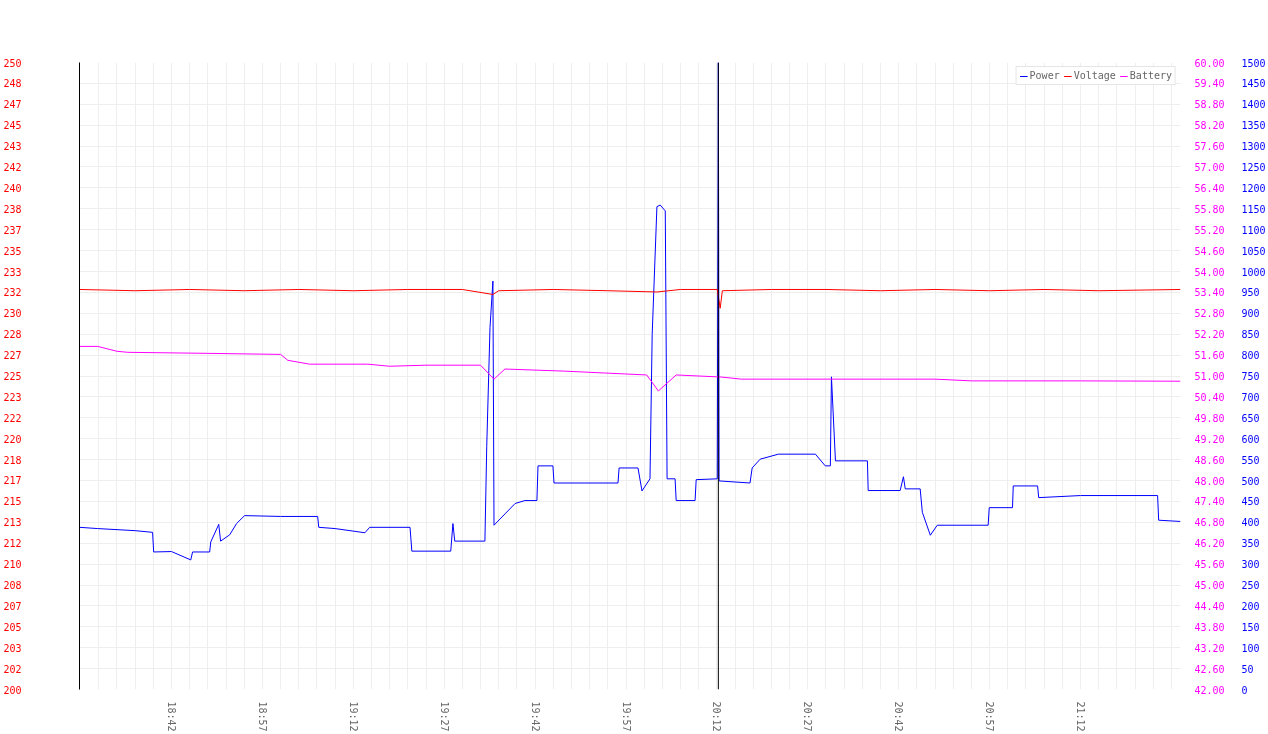 This screenshot has width=1268, height=734. What do you see at coordinates (1250, 314) in the screenshot?
I see `y3-tick-label: 900` at bounding box center [1250, 314].